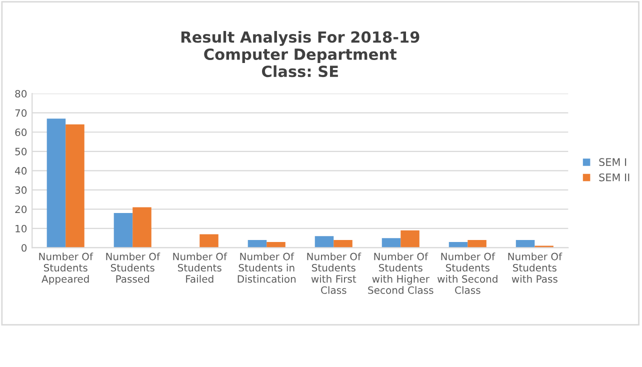  Describe the element at coordinates (21, 171) in the screenshot. I see `y-tick-label: 40` at that location.